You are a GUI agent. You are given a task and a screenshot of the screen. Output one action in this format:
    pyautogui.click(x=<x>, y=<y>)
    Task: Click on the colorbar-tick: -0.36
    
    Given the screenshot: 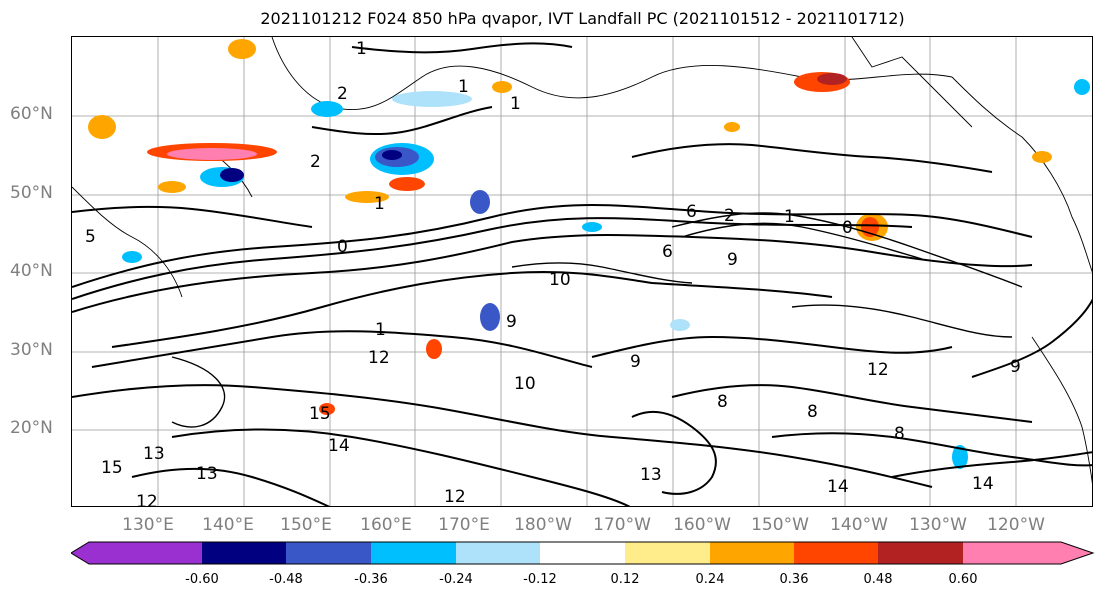 What is the action you would take?
    pyautogui.click(x=371, y=579)
    